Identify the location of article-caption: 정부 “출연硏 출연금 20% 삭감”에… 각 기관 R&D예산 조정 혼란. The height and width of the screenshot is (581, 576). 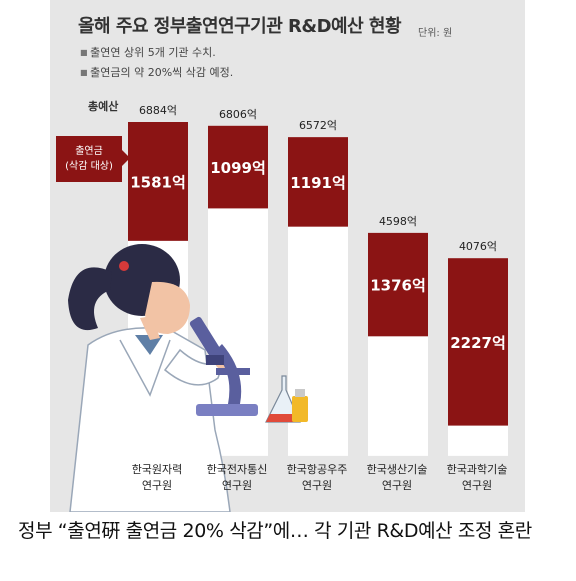
(275, 531).